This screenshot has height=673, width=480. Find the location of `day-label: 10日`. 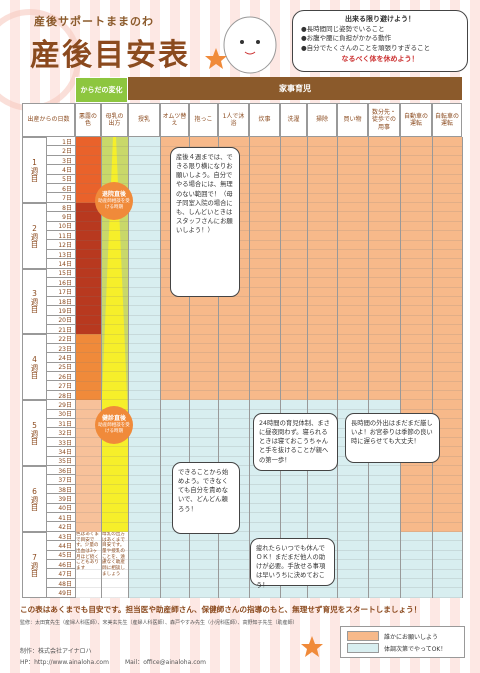

day-label: 10日 is located at coordinates (61, 226).